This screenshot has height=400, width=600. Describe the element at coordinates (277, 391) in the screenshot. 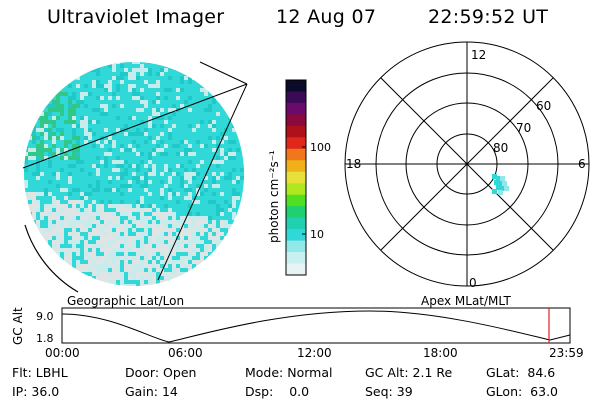

I see `dsp-info: Dsp: 0.0` at that location.